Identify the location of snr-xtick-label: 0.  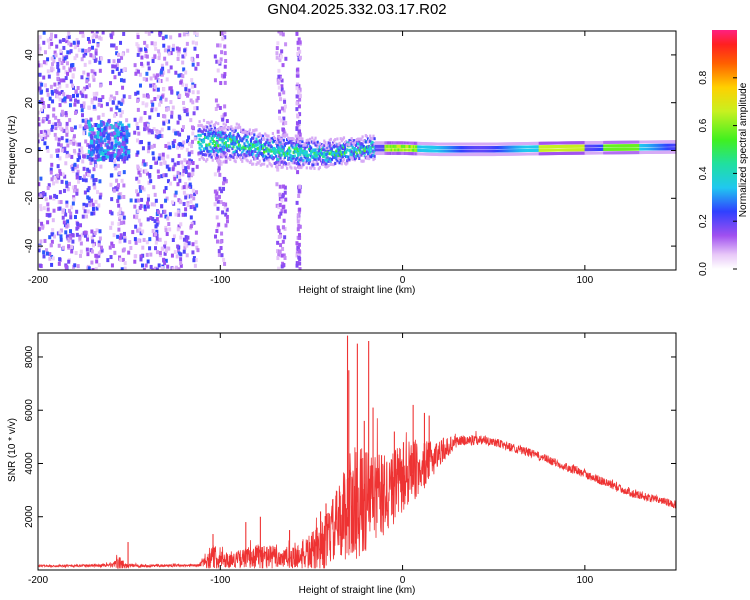
(403, 580).